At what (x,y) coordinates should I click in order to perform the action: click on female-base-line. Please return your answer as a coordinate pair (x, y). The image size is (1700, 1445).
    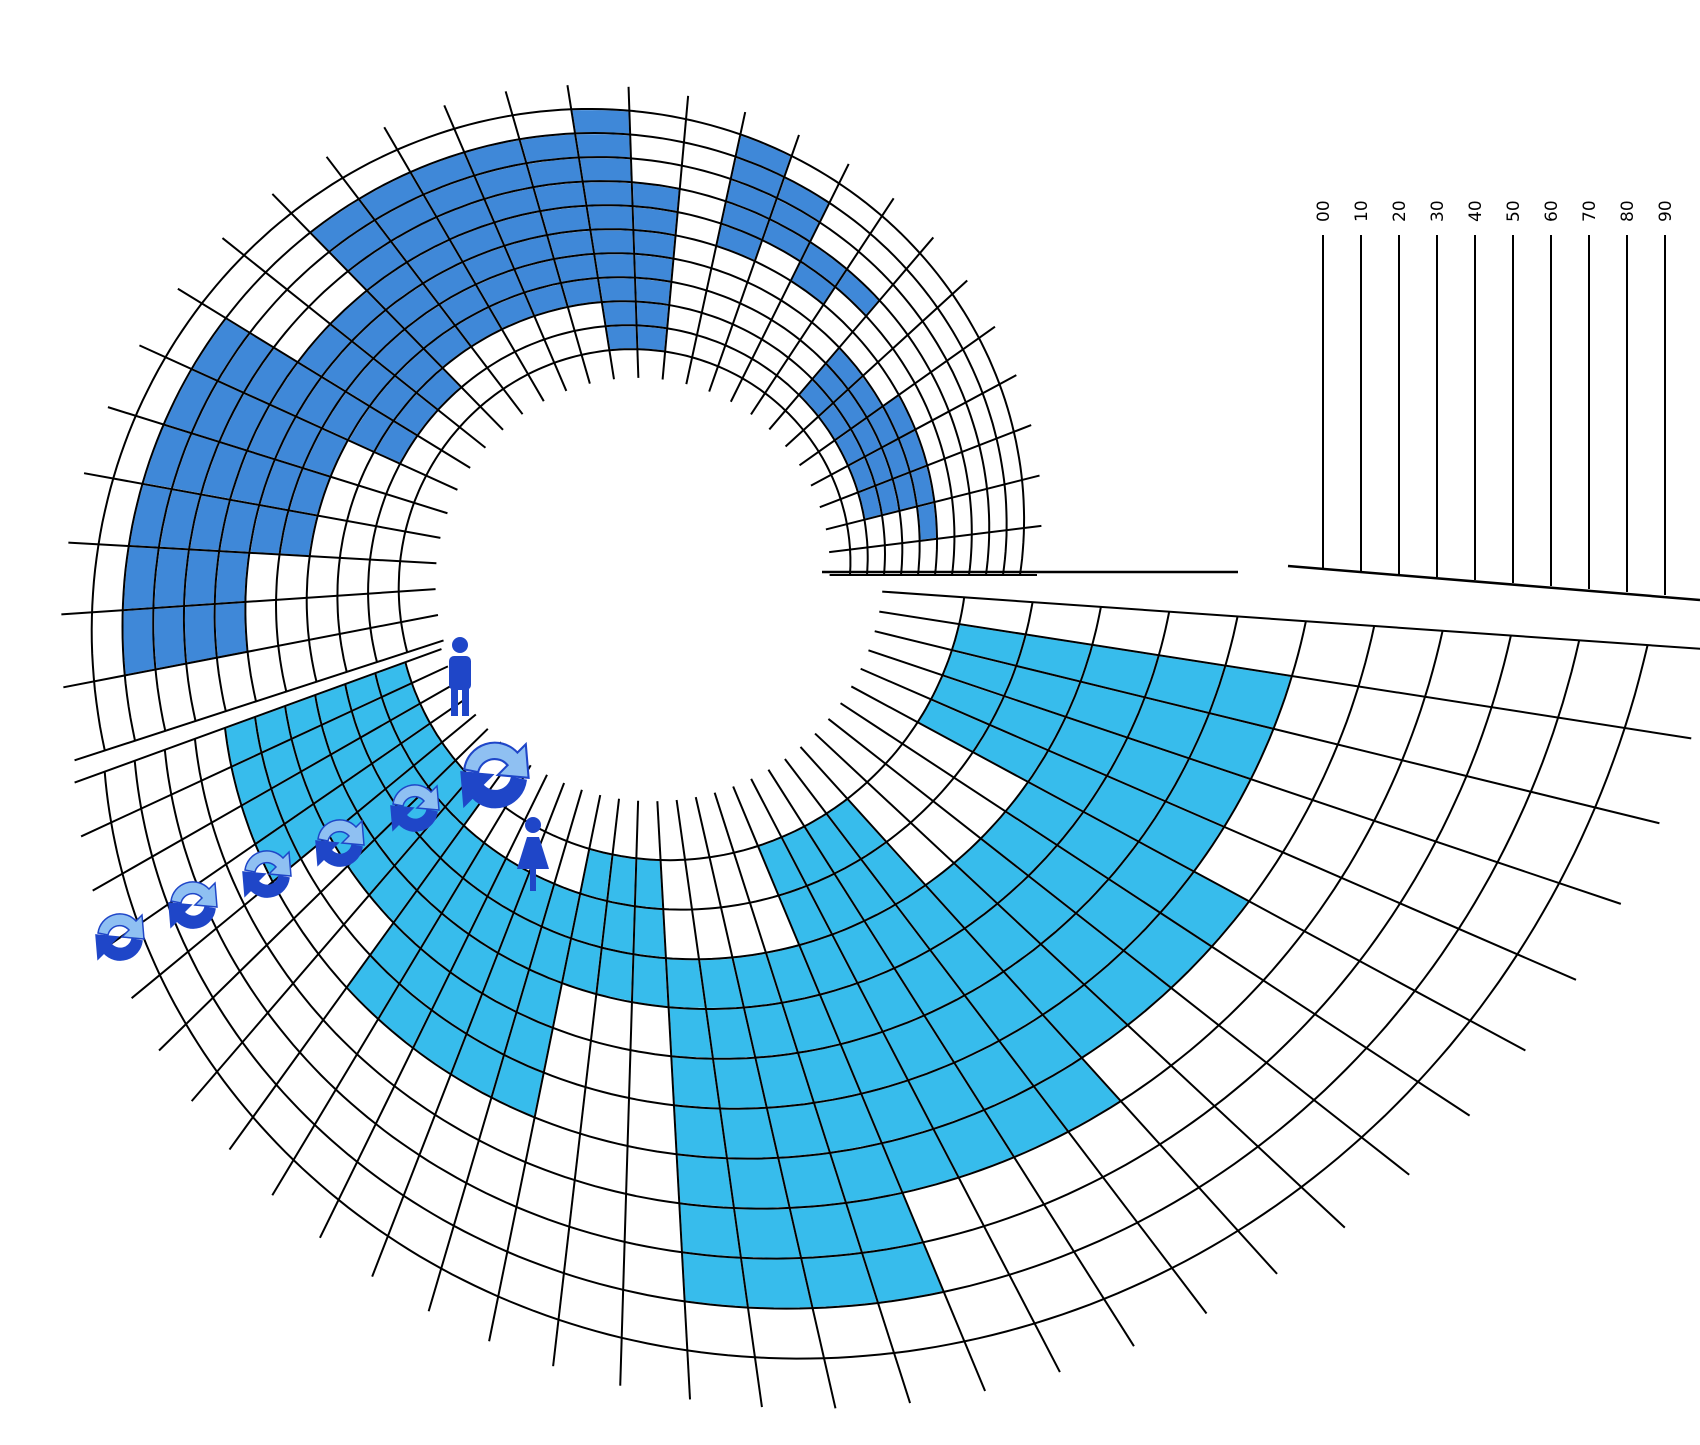
    Looking at the image, I should click on (1493, 583).